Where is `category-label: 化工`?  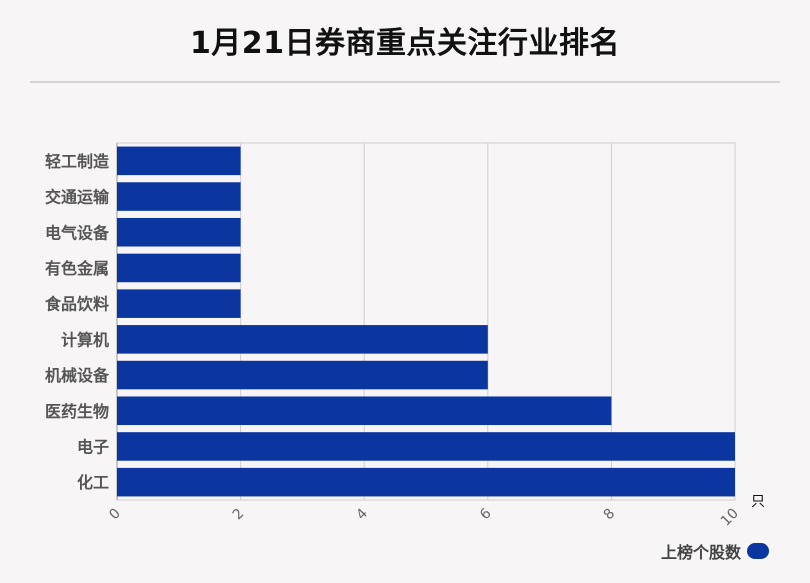
category-label: 化工 is located at coordinates (93, 482).